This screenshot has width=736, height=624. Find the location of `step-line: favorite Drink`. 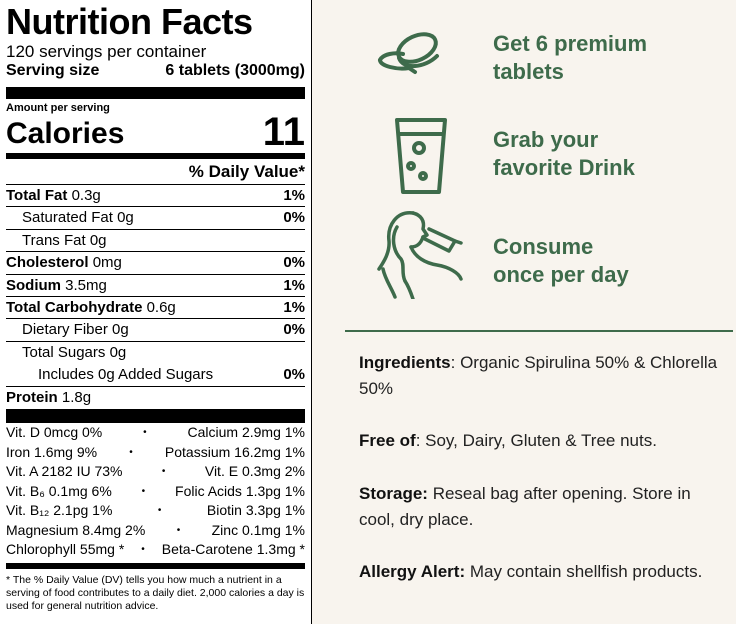

step-line: favorite Drink is located at coordinates (564, 167).